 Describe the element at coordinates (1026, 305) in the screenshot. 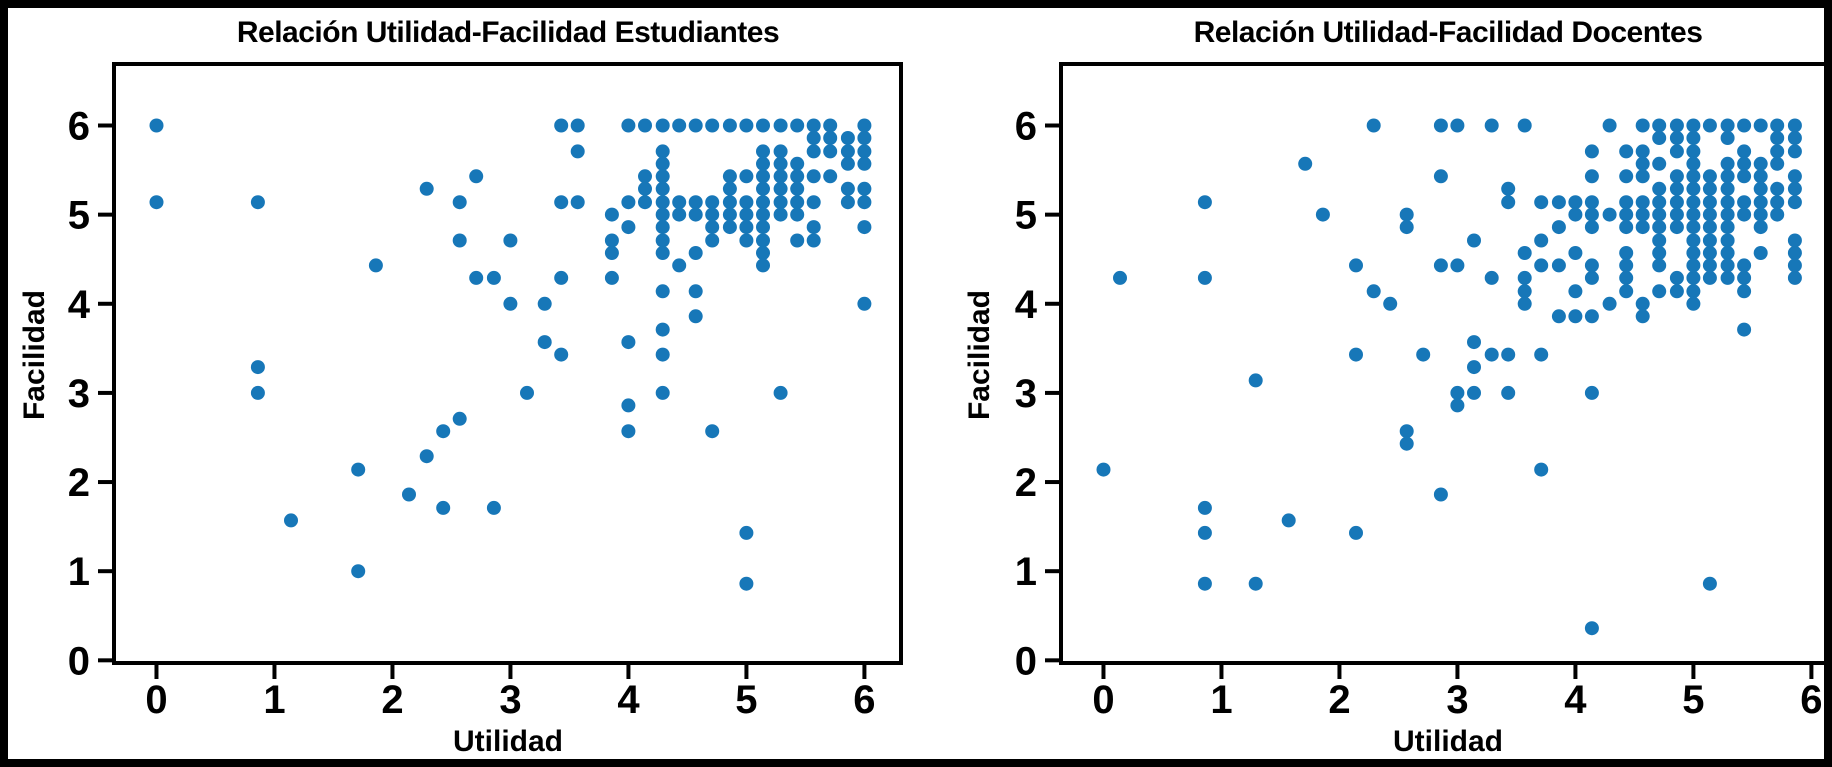

I see `y-tick-label: 4` at that location.